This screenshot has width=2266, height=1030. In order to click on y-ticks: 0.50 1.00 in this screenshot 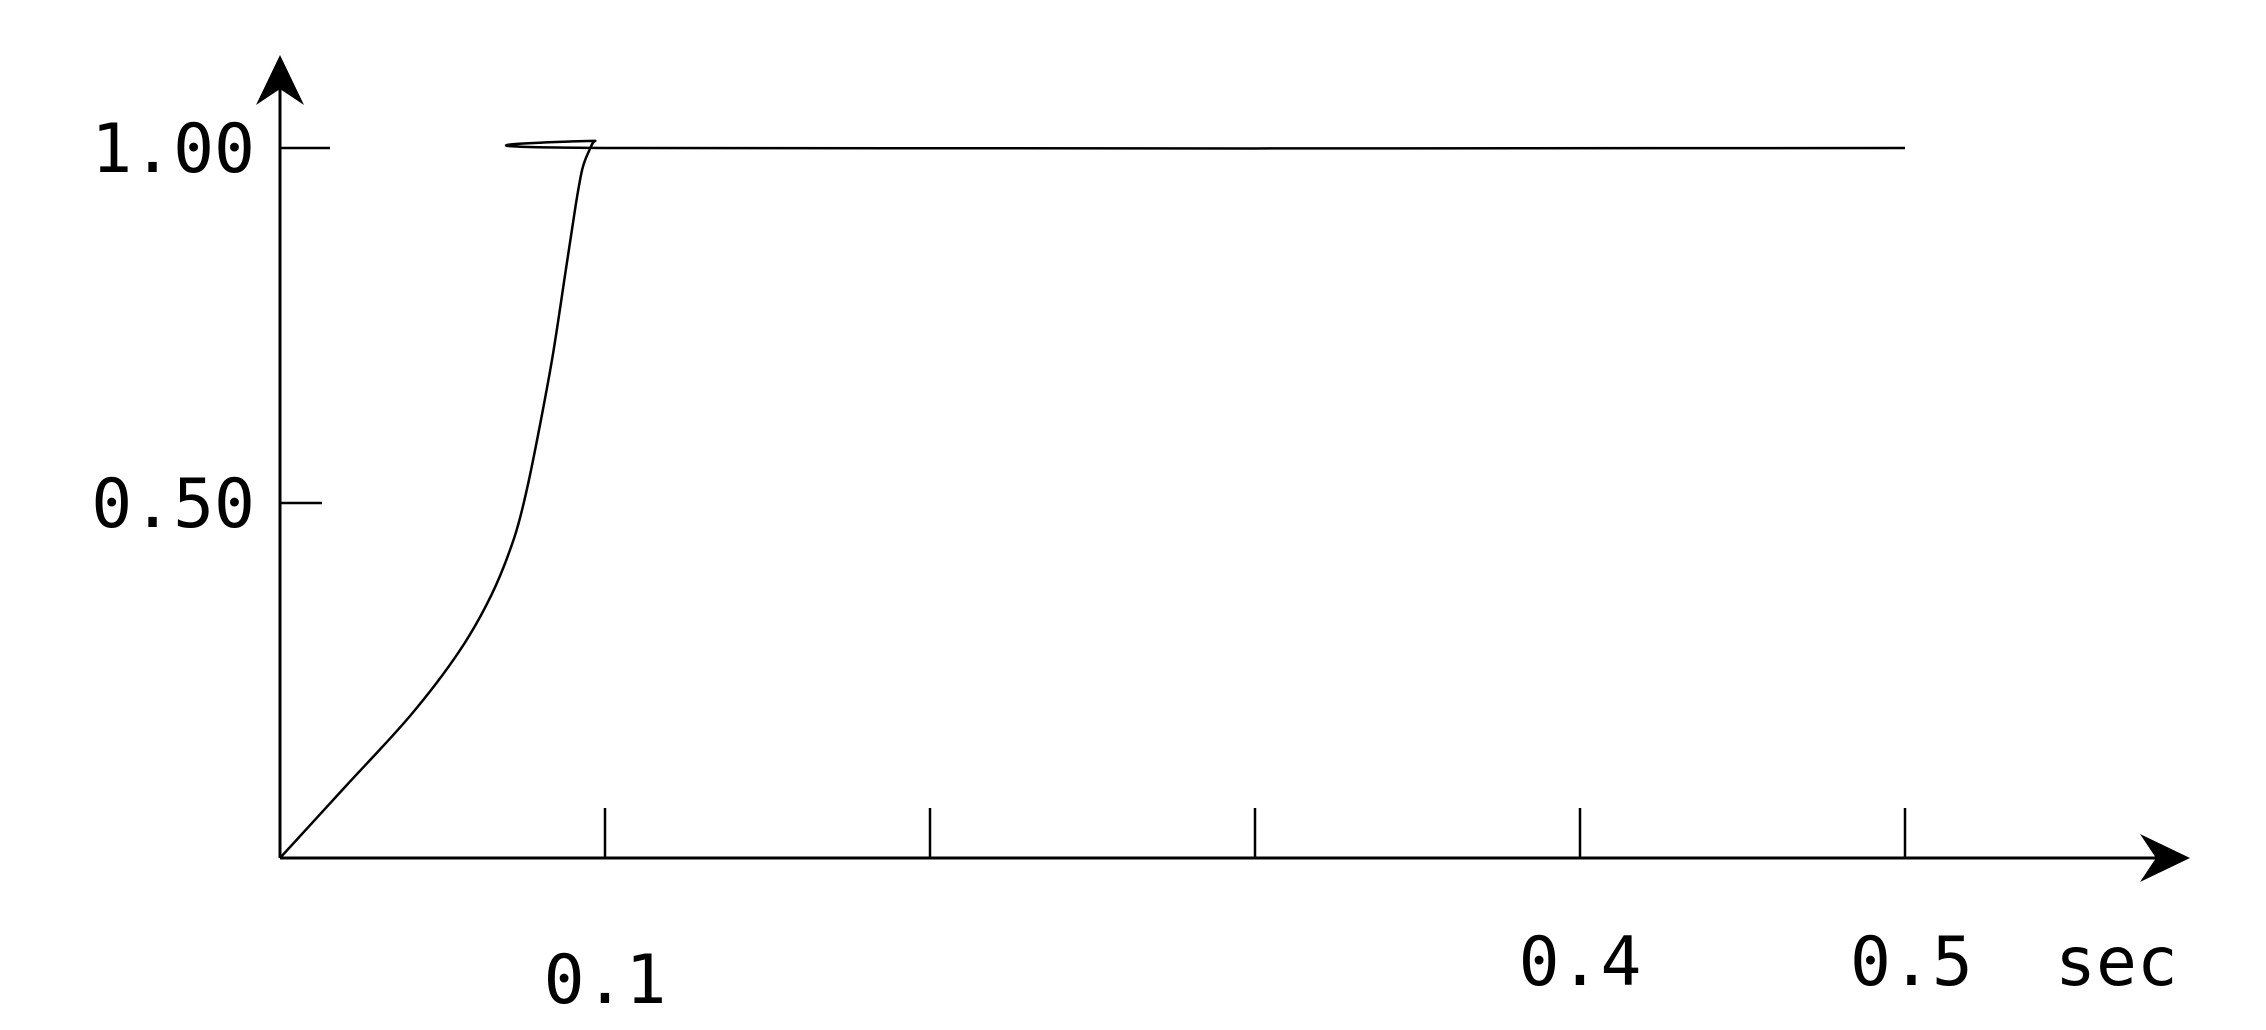, I will do `click(210, 327)`.